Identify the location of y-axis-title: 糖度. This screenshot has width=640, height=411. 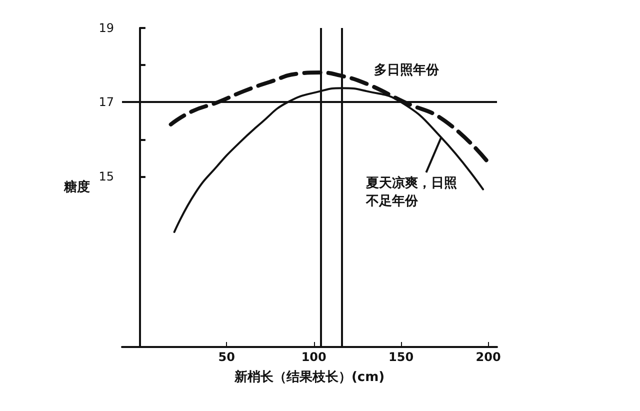
(76, 187).